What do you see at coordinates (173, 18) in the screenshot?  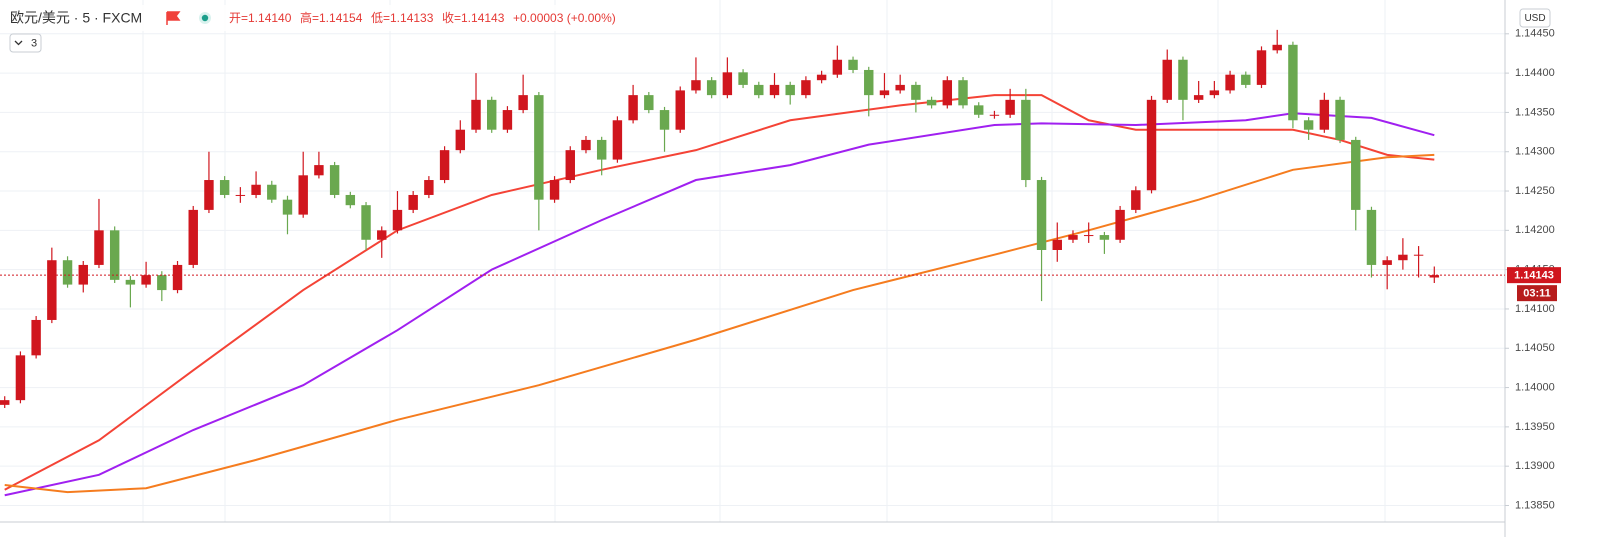 I see `flag-icon` at bounding box center [173, 18].